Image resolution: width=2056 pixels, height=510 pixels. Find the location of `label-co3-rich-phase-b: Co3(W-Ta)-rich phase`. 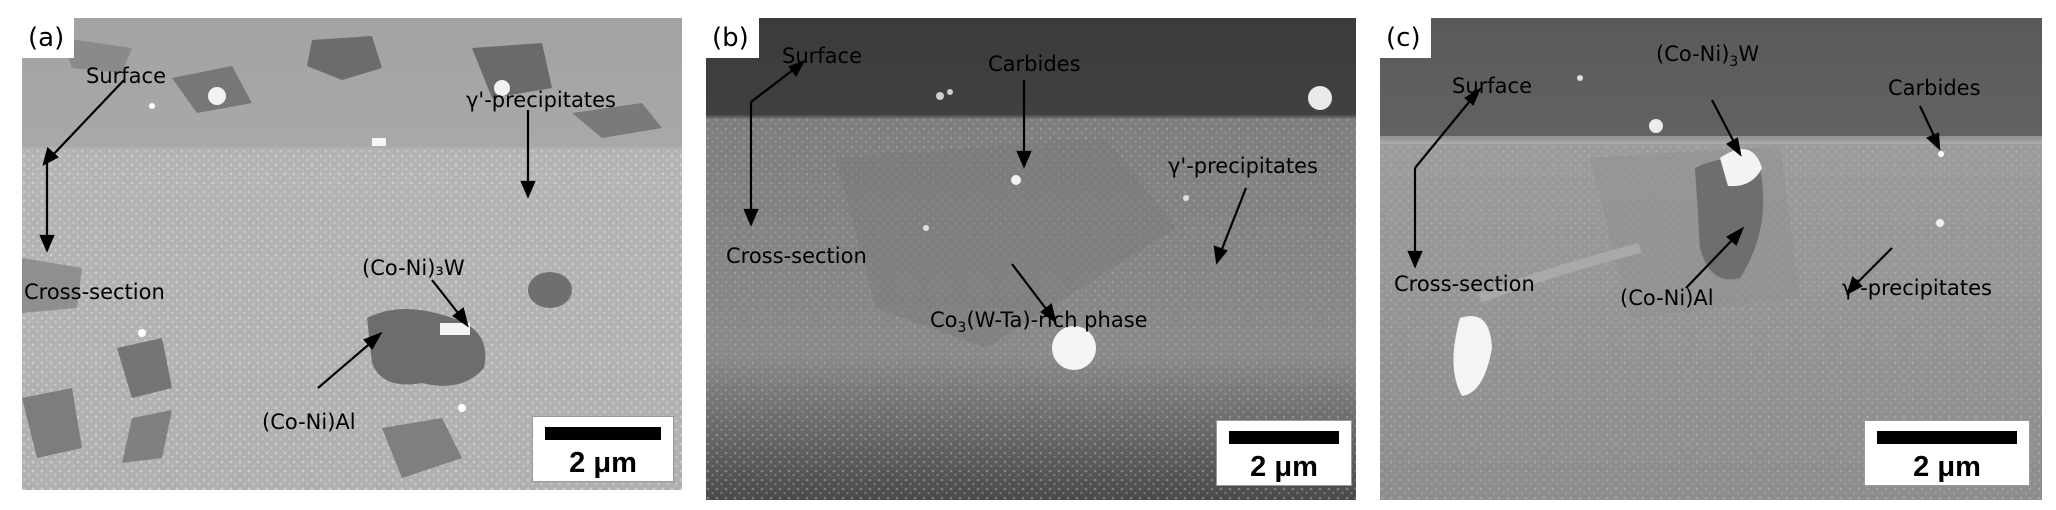

label-co3-rich-phase-b: Co3(W-Ta)-rich phase is located at coordinates (1039, 322).